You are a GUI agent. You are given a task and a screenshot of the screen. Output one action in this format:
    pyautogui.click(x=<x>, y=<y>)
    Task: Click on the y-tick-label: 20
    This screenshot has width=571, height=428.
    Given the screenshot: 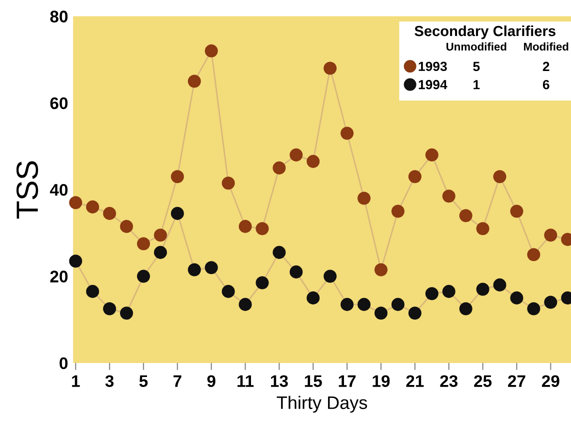 What is the action you would take?
    pyautogui.click(x=59, y=276)
    